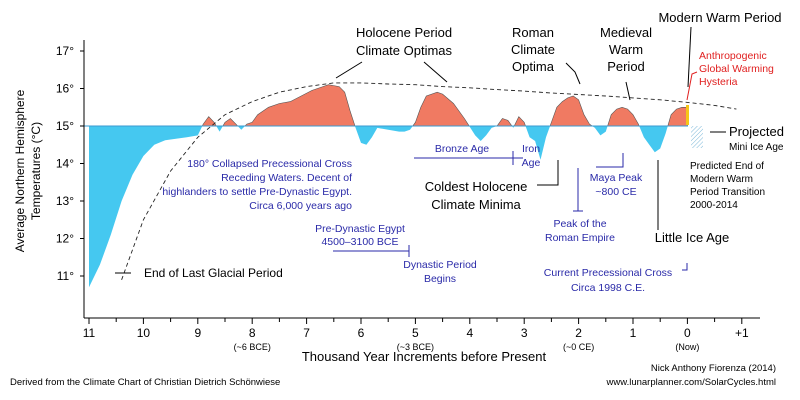 This screenshot has width=800, height=400. I want to click on annotation-little-ice-age: Little Ice Age, so click(692, 202).